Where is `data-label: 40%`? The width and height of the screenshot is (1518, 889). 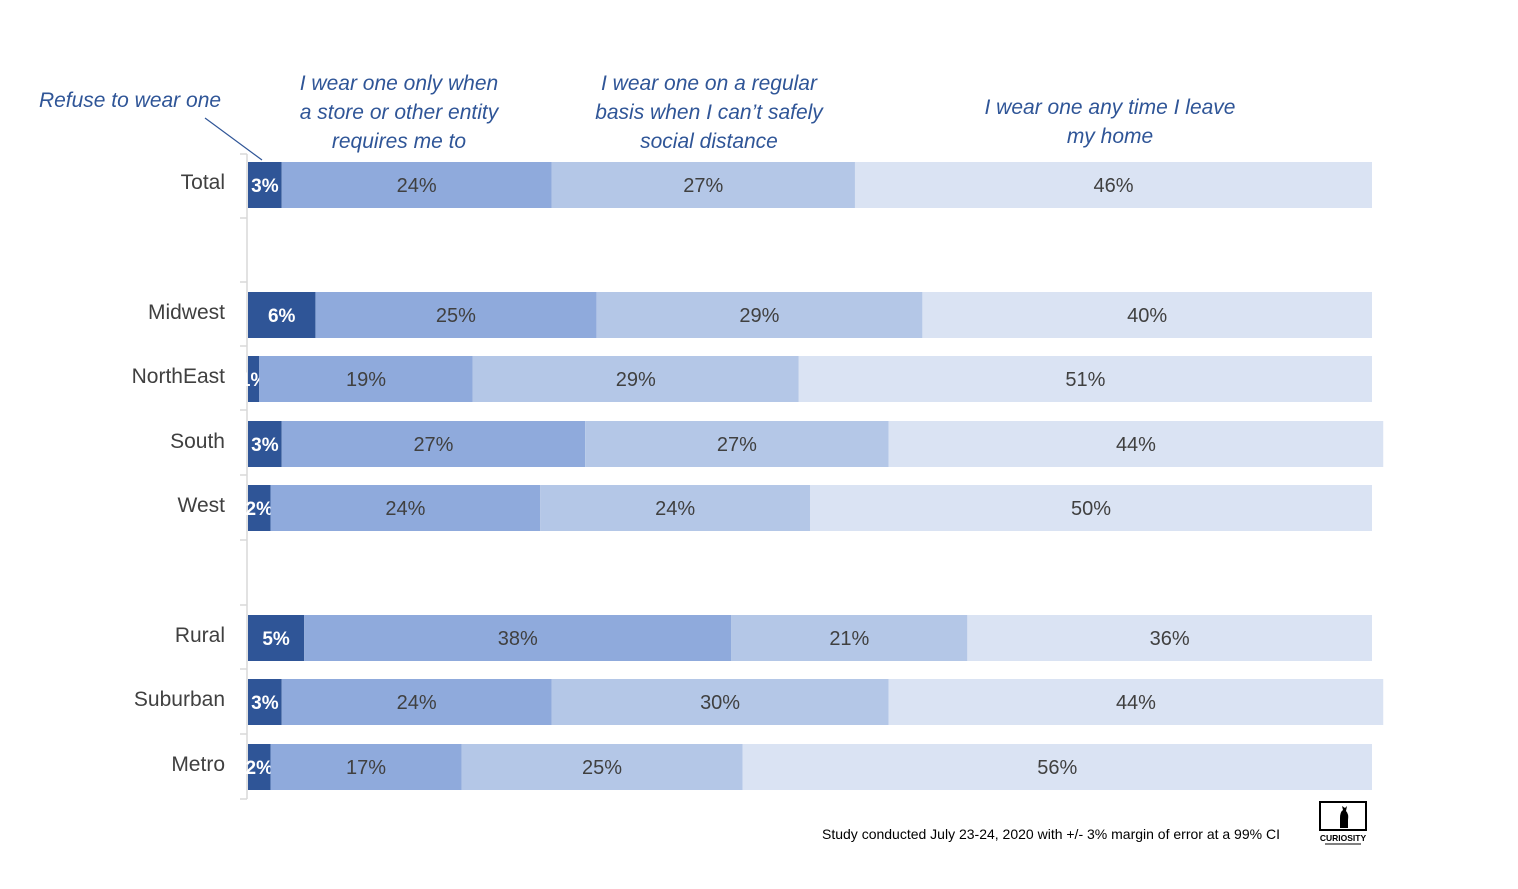
data-label: 40% is located at coordinates (1147, 316).